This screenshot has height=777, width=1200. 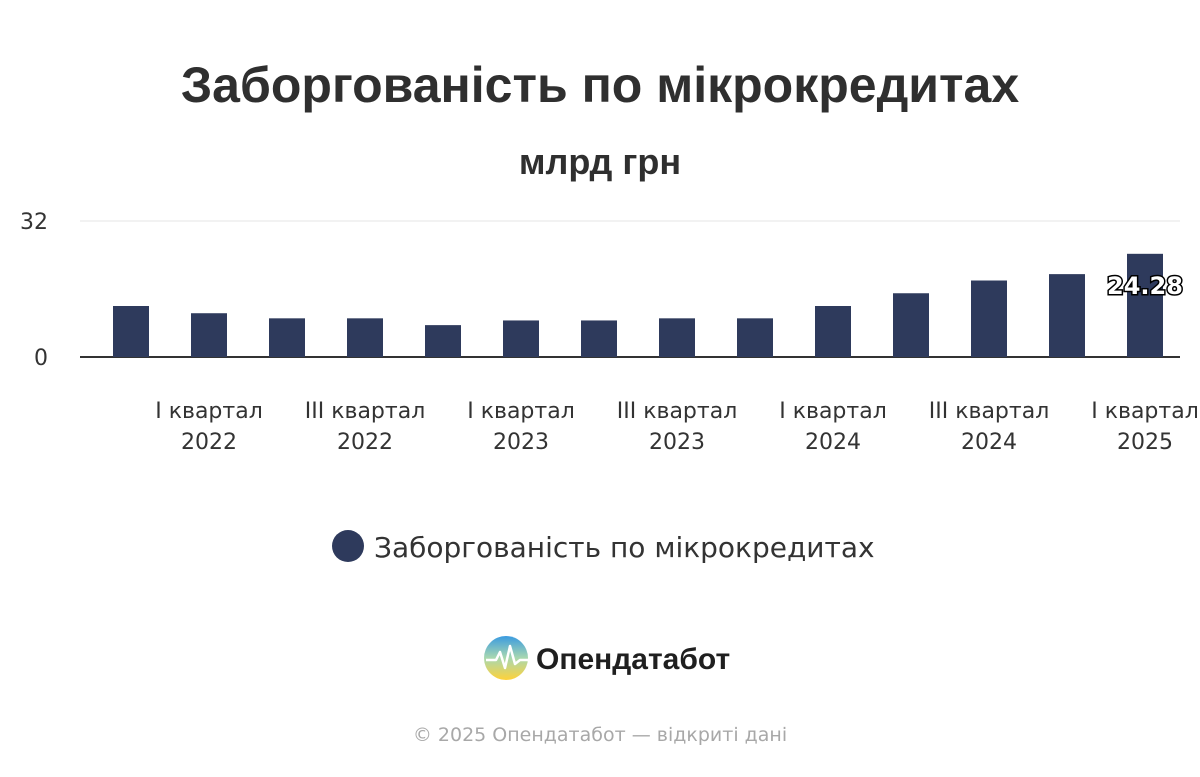 I want to click on x-tick-label: I квартал 2022, so click(x=209, y=427).